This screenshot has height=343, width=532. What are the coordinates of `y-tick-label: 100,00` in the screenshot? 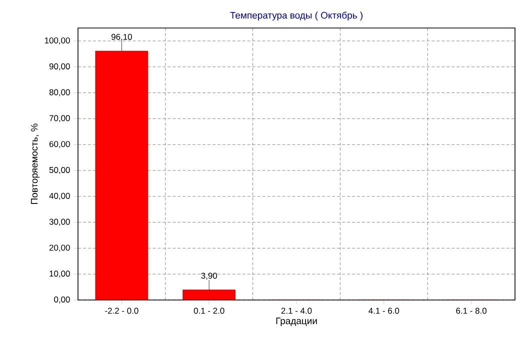 It's located at (57, 40).